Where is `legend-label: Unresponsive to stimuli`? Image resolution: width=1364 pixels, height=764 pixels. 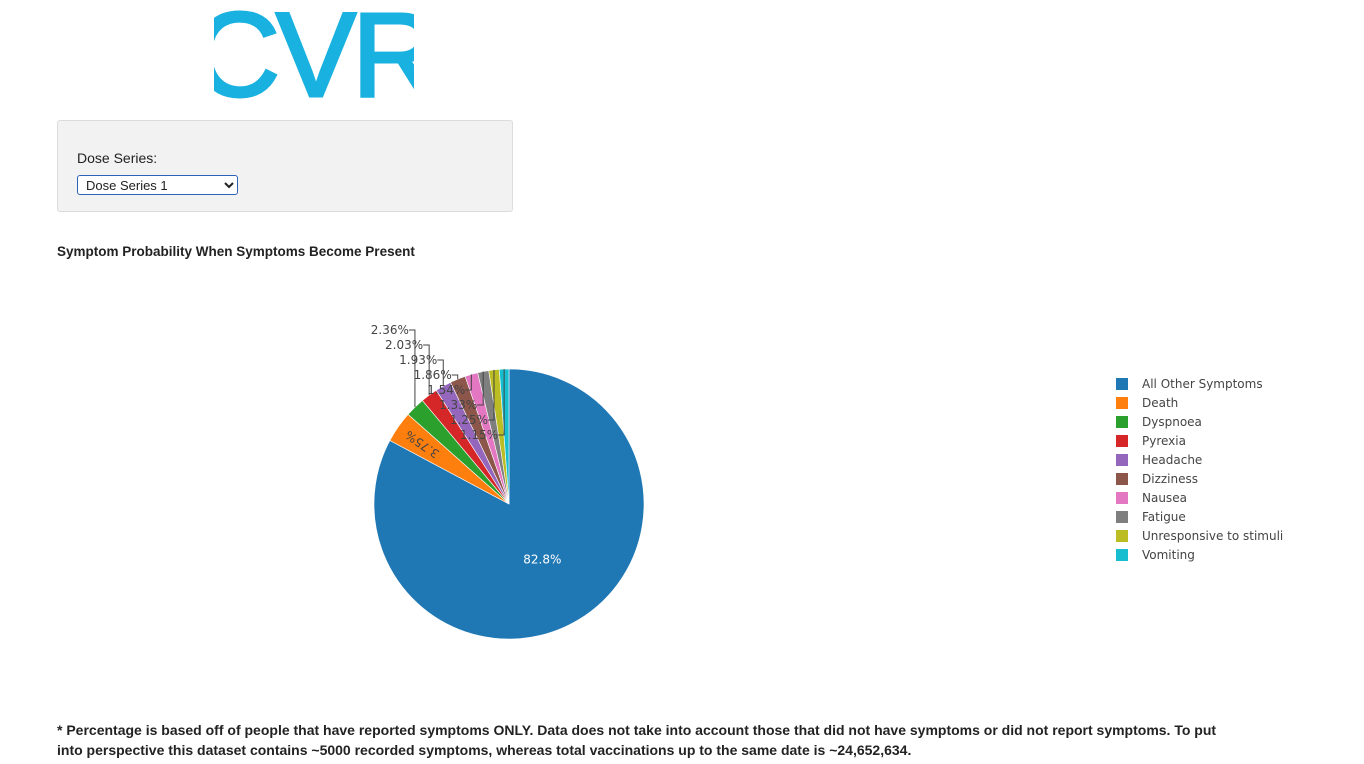 legend-label: Unresponsive to stimuli is located at coordinates (1213, 535).